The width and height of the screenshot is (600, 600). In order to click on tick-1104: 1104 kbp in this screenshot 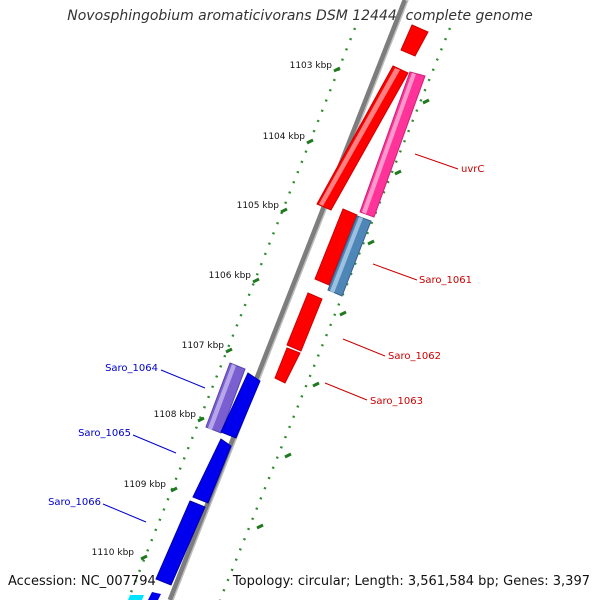, I will do `click(288, 138)`.